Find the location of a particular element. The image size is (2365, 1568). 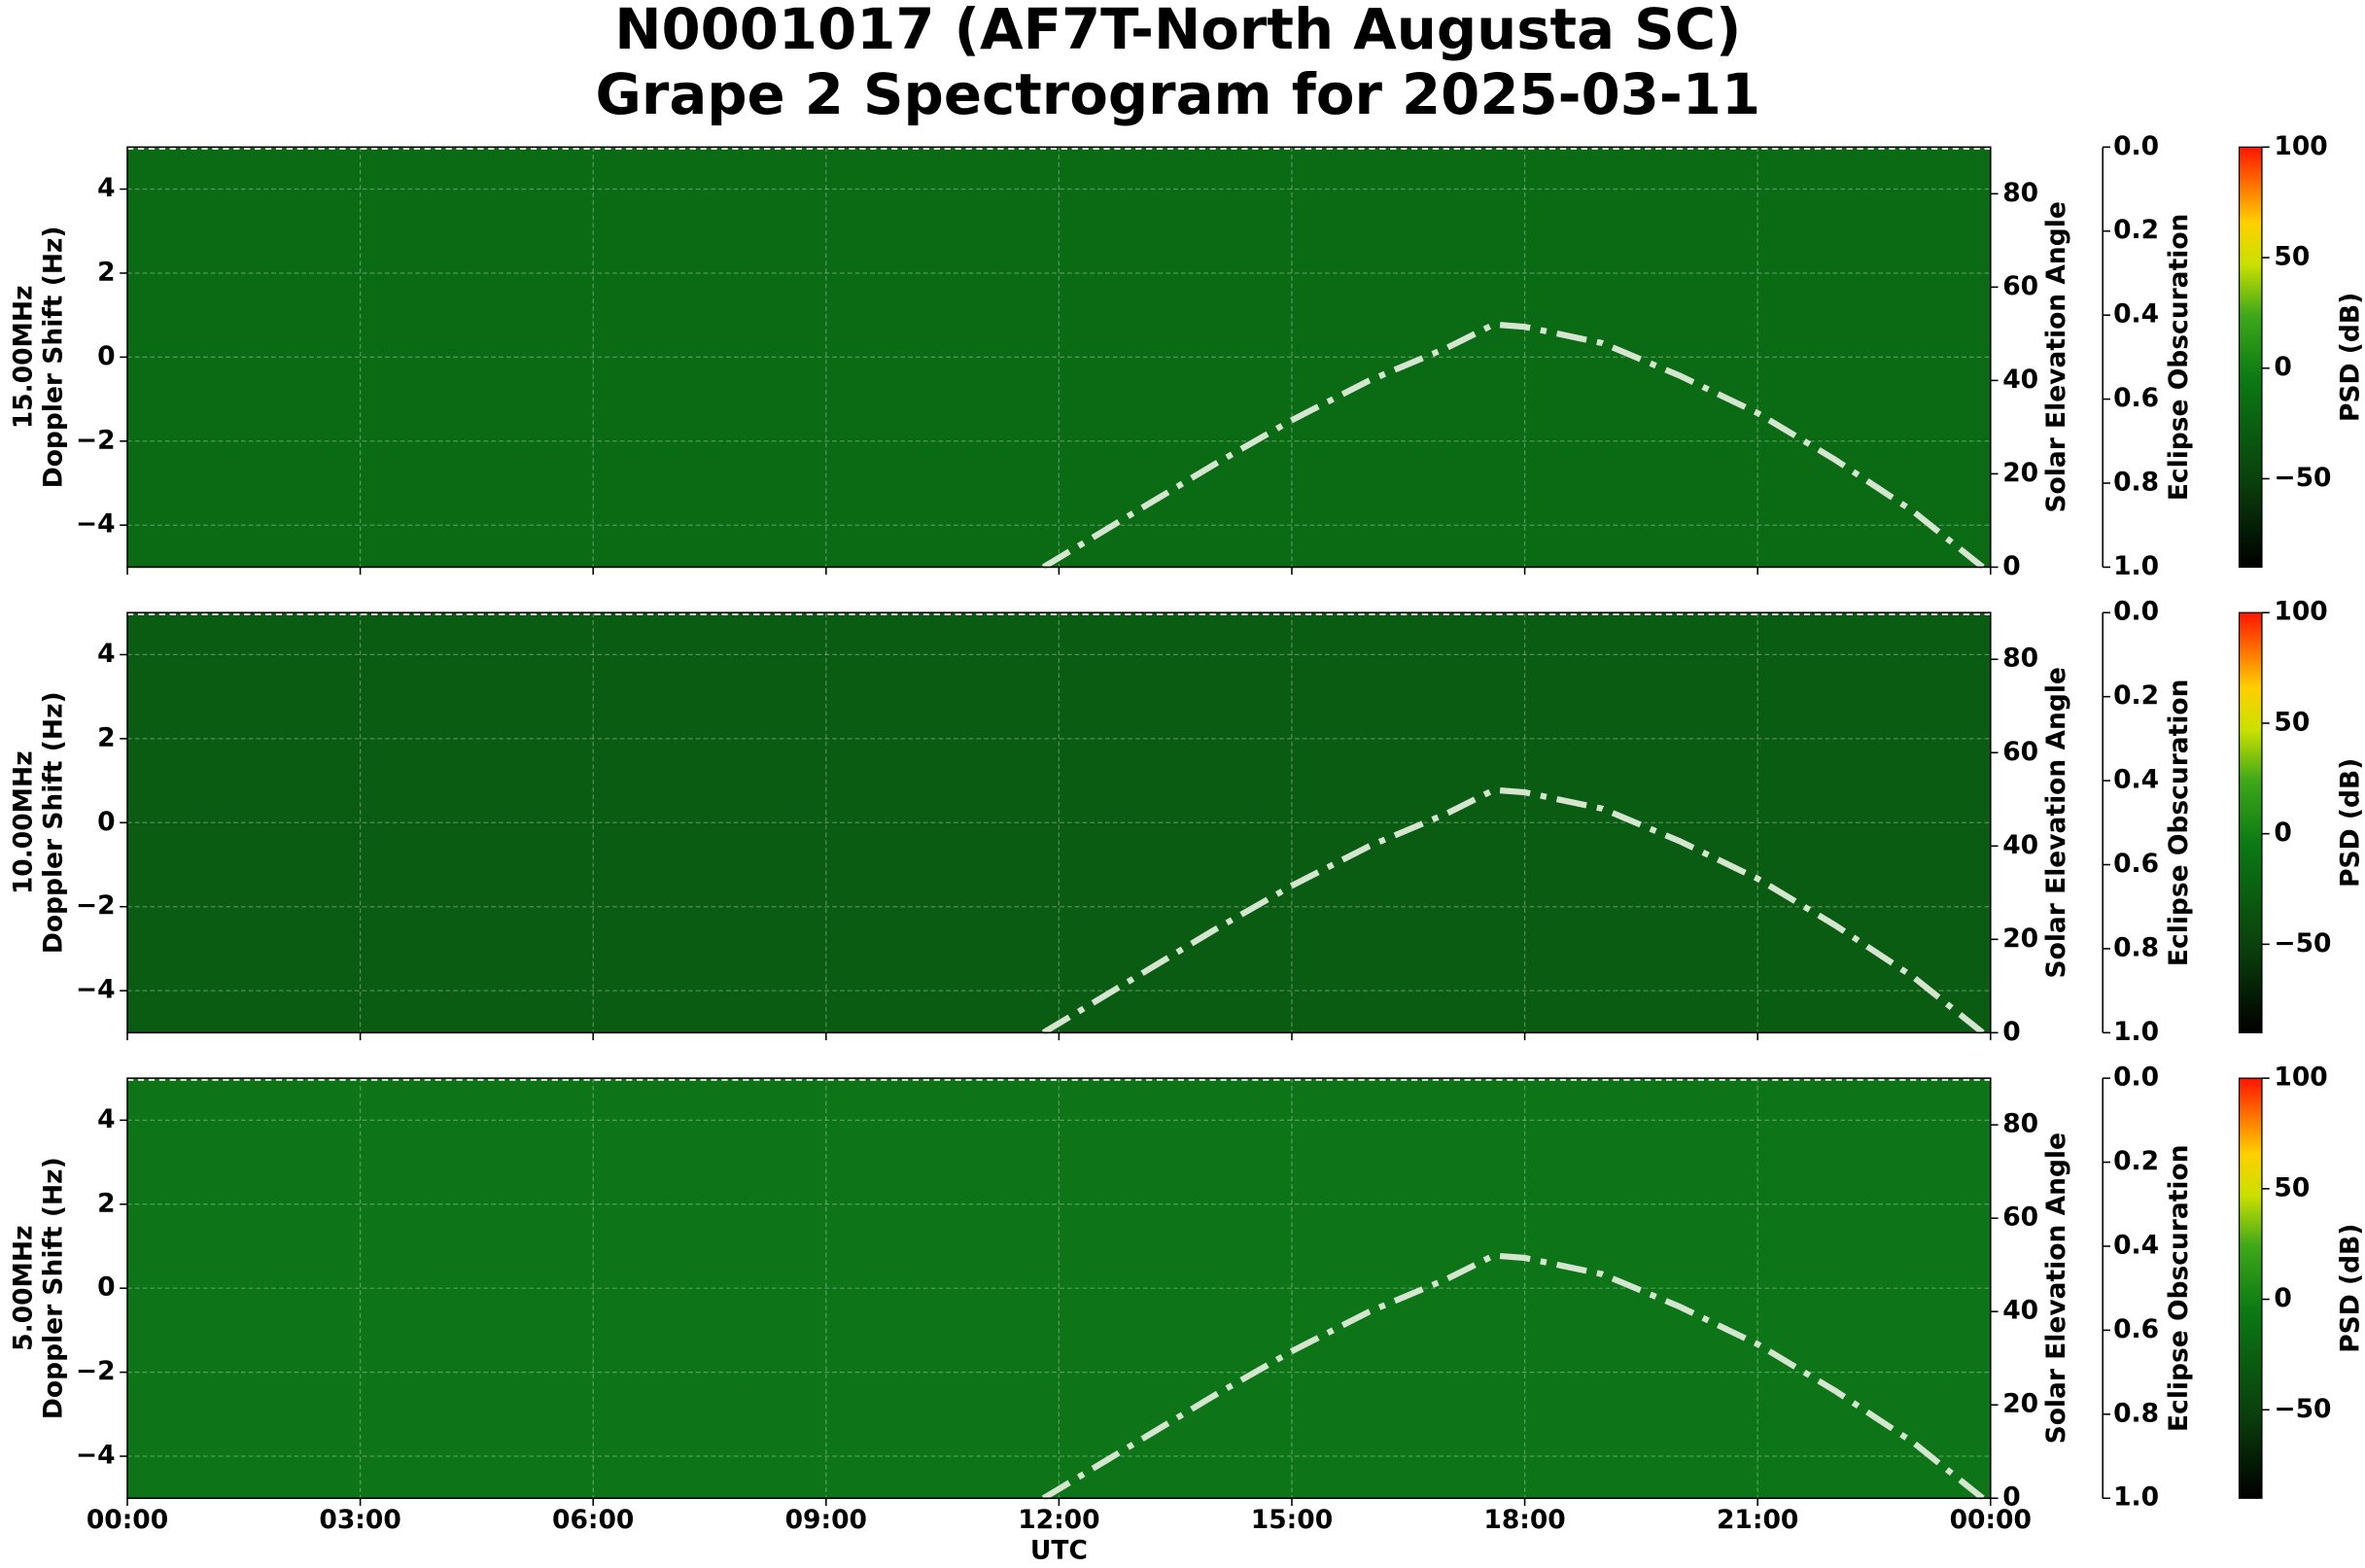

band-label: 15.00MHz is located at coordinates (23, 357).